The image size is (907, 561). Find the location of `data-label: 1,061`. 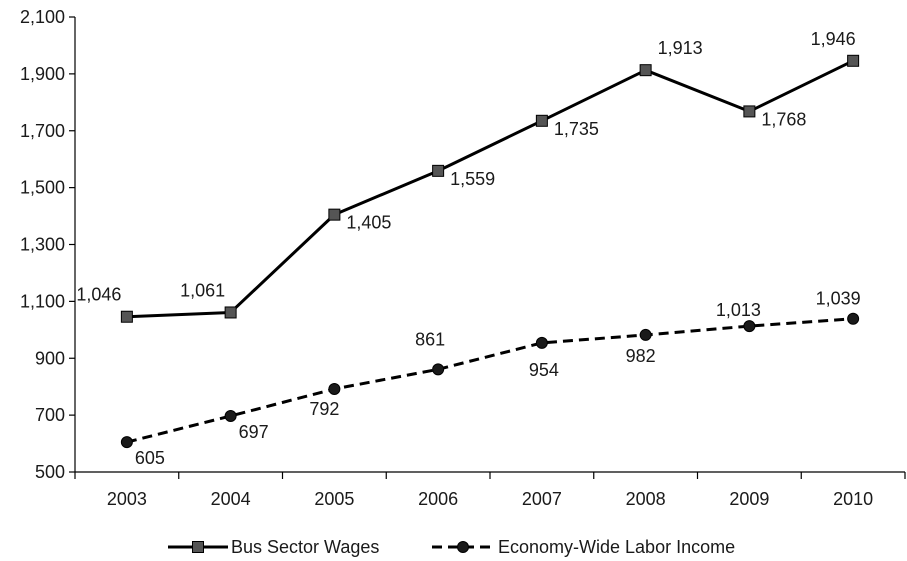

data-label: 1,061 is located at coordinates (202, 290).